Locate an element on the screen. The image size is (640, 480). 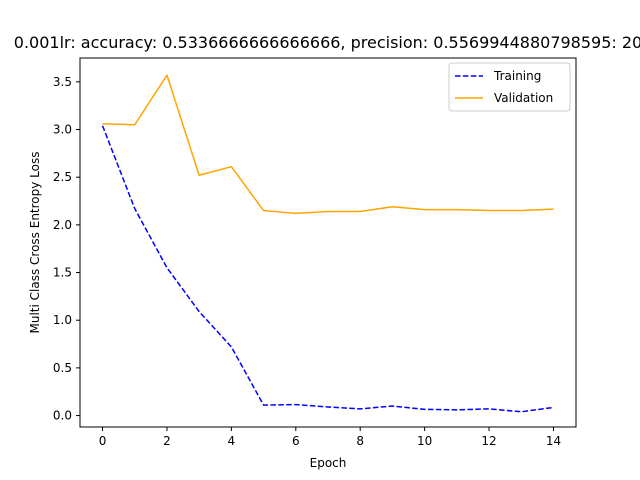
y-tick-label: 1.5 is located at coordinates (62, 273).